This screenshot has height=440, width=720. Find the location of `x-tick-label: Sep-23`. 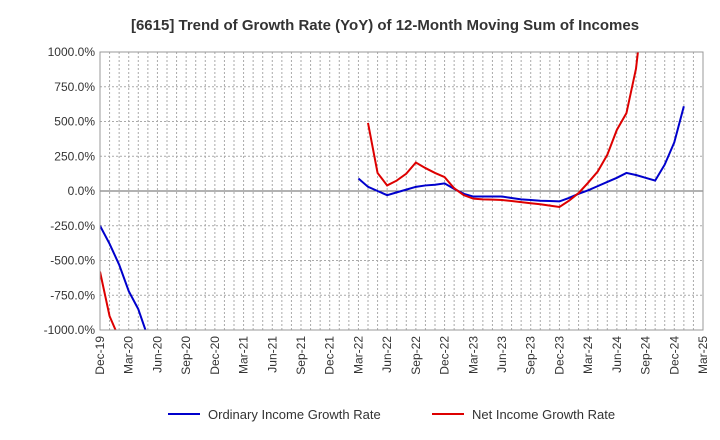

x-tick-label: Sep-23 is located at coordinates (531, 355).